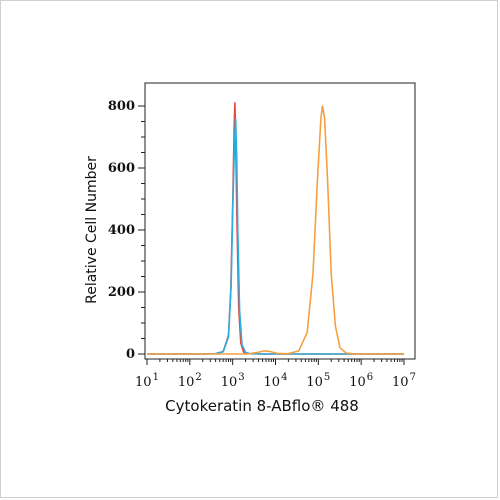 The width and height of the screenshot is (500, 500). I want to click on x-tick-label: 10², so click(190, 381).